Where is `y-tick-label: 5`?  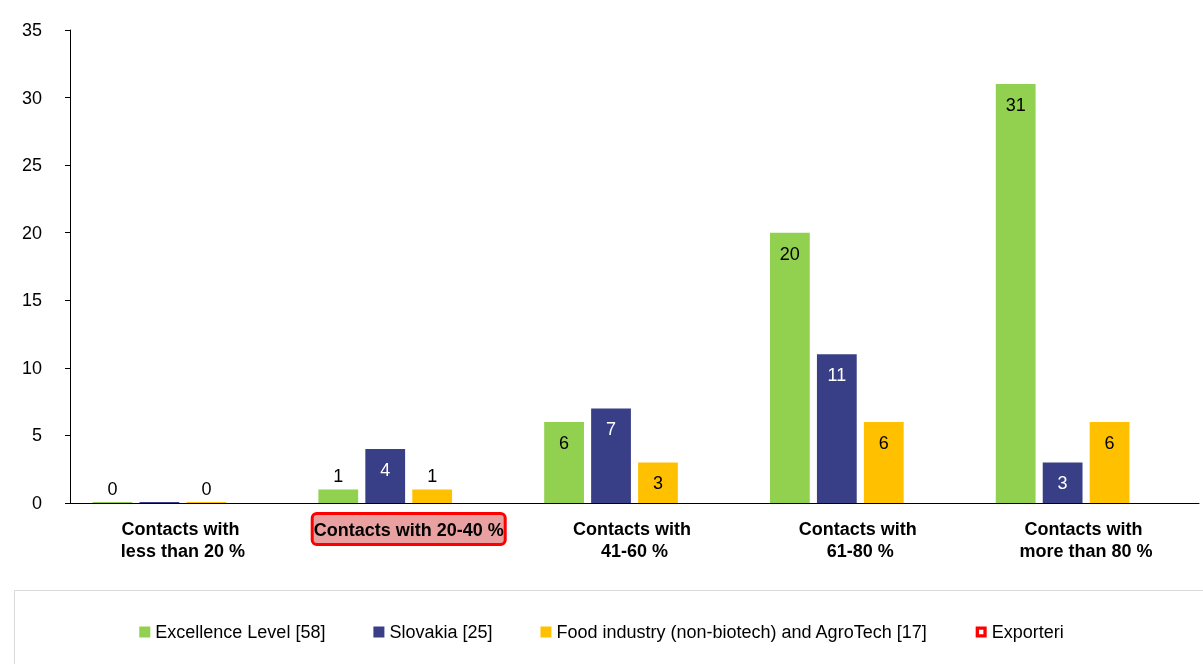
y-tick-label: 5 is located at coordinates (36, 435).